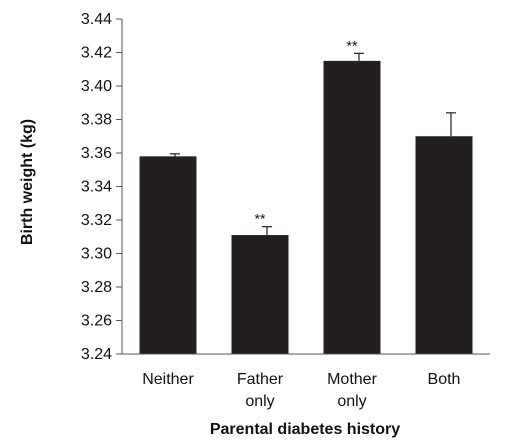 This screenshot has width=508, height=444. Describe the element at coordinates (96, 19) in the screenshot. I see `y-tick-label: 3.44` at that location.